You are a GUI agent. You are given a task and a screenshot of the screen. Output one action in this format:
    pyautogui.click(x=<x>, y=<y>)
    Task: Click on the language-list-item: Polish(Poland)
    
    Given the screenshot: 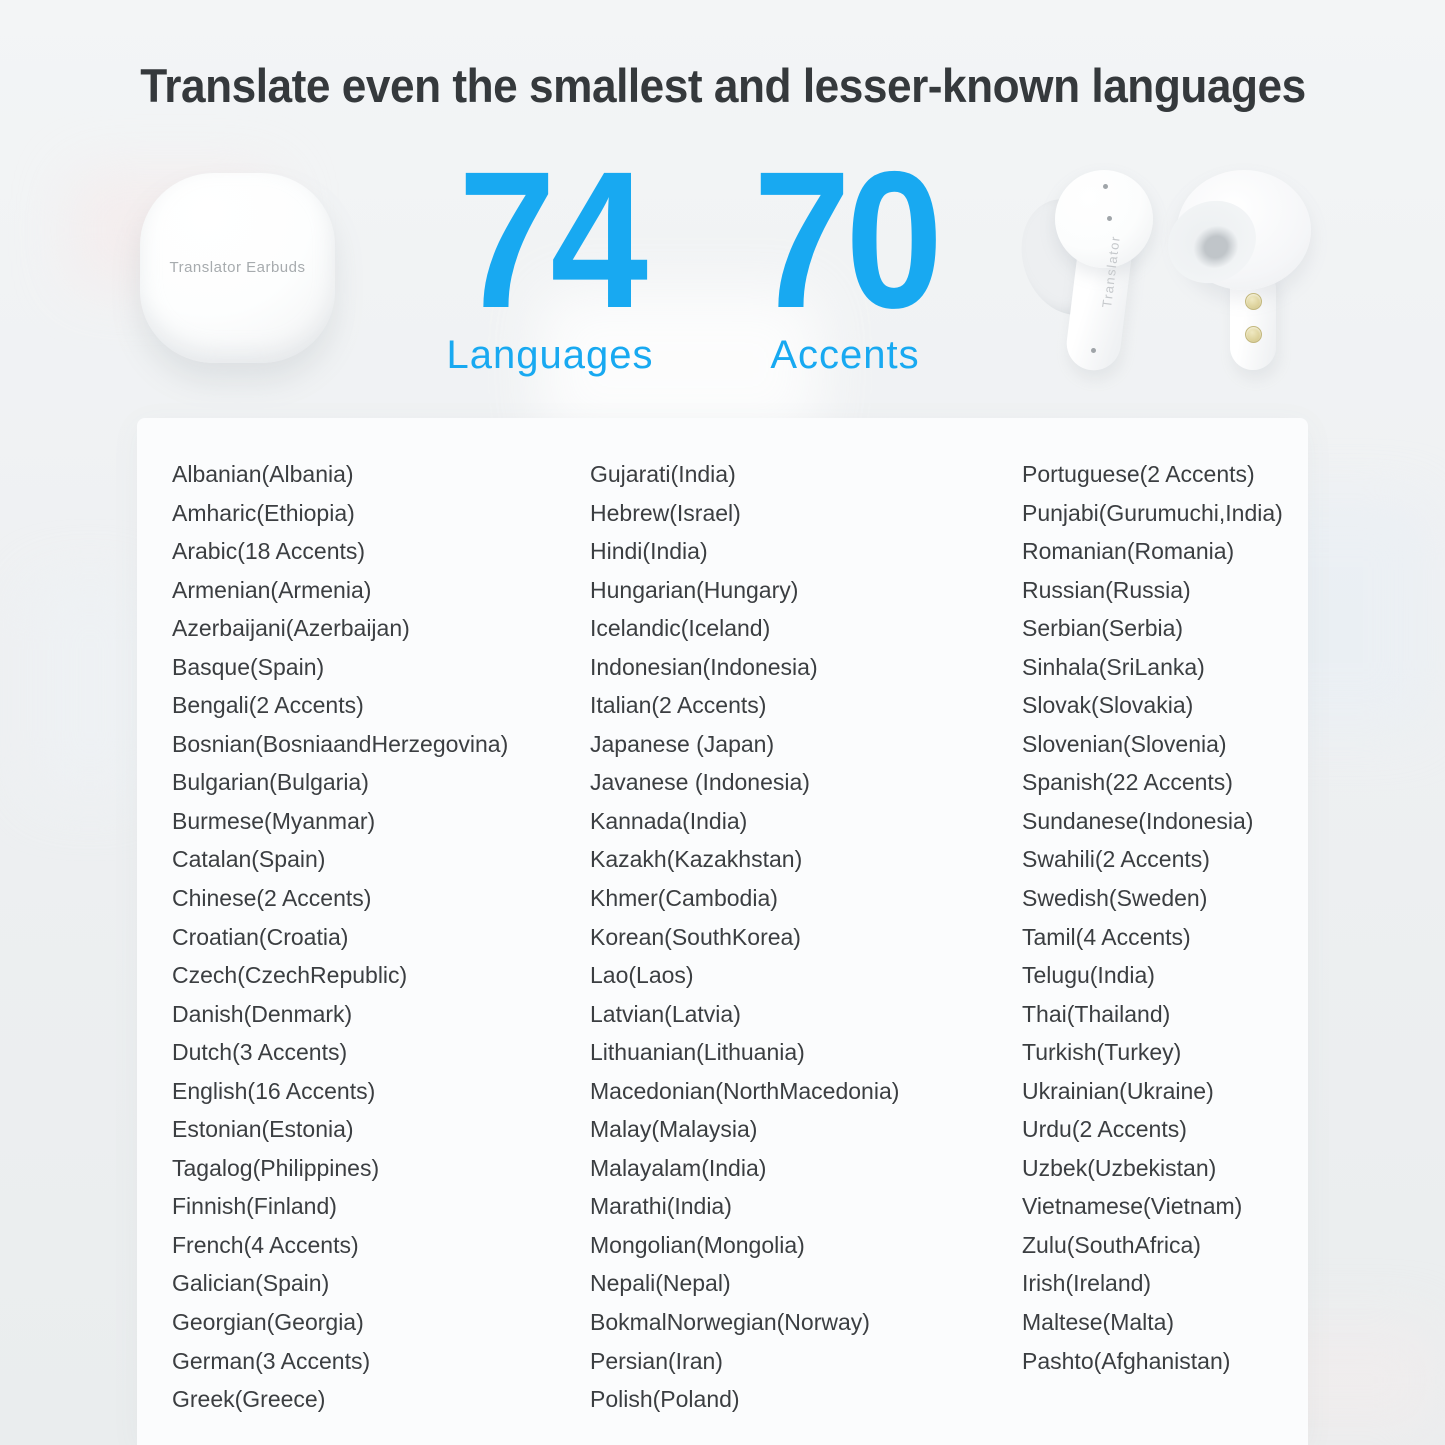 What is the action you would take?
    pyautogui.click(x=665, y=1399)
    